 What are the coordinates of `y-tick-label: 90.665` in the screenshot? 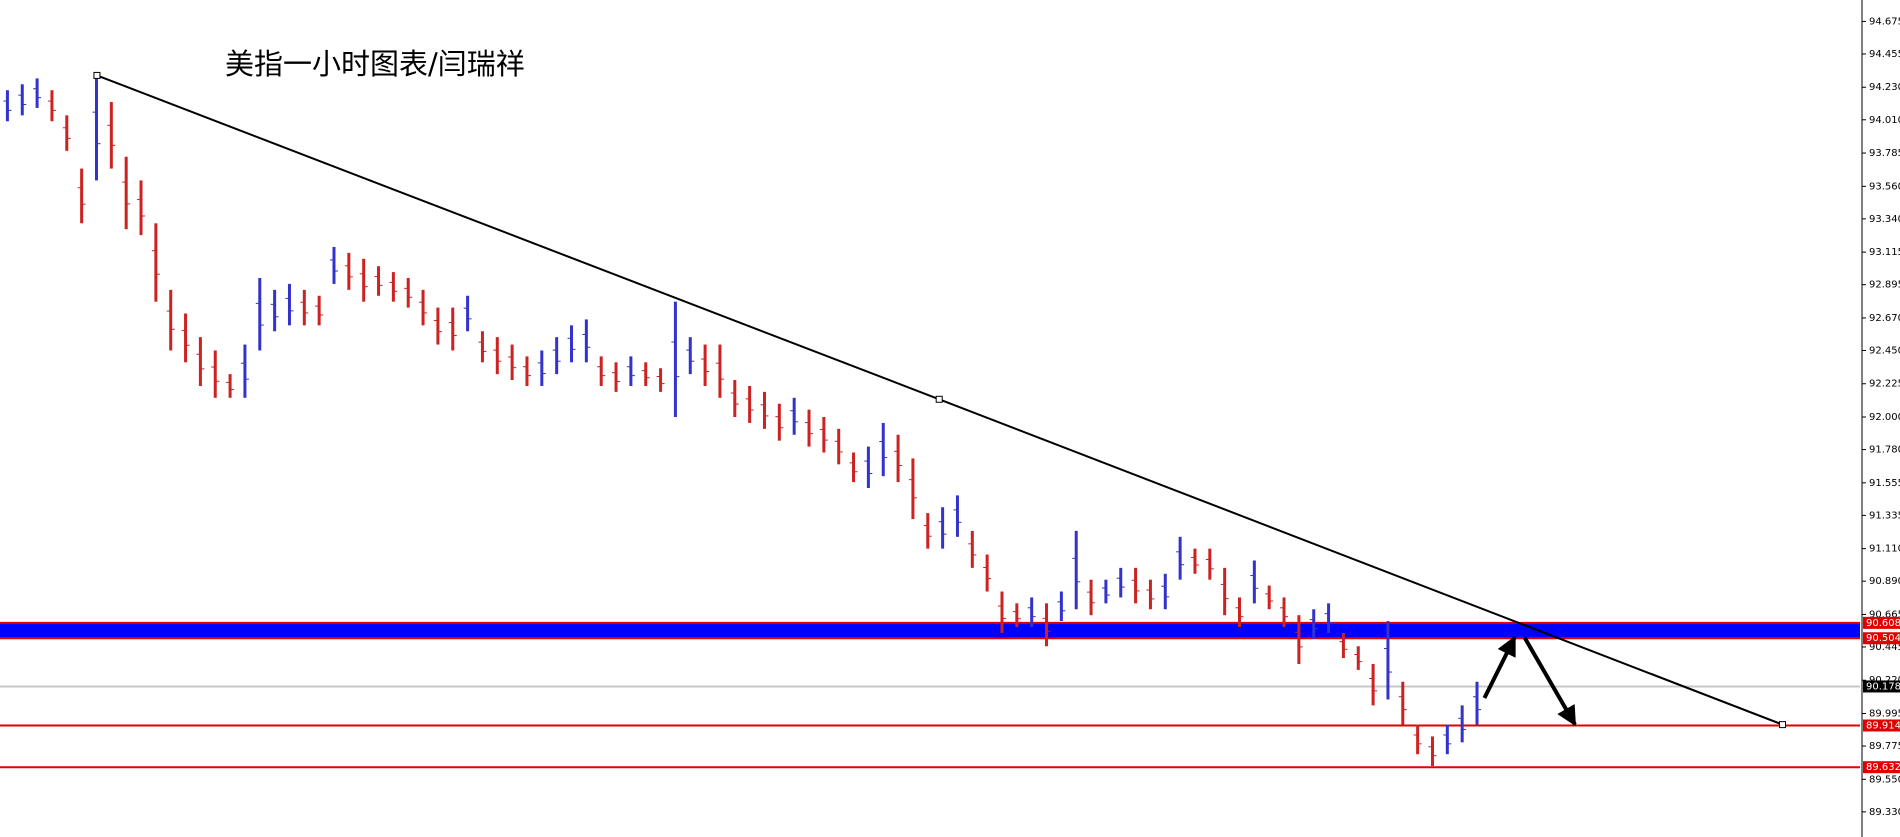 It's located at (1884, 614).